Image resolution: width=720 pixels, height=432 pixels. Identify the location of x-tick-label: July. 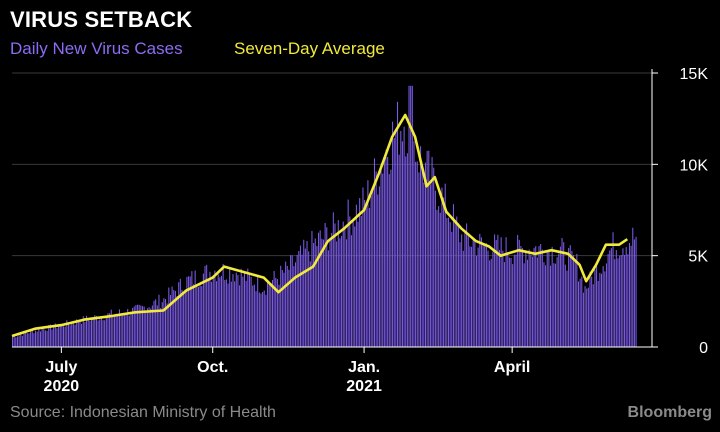
(61, 367).